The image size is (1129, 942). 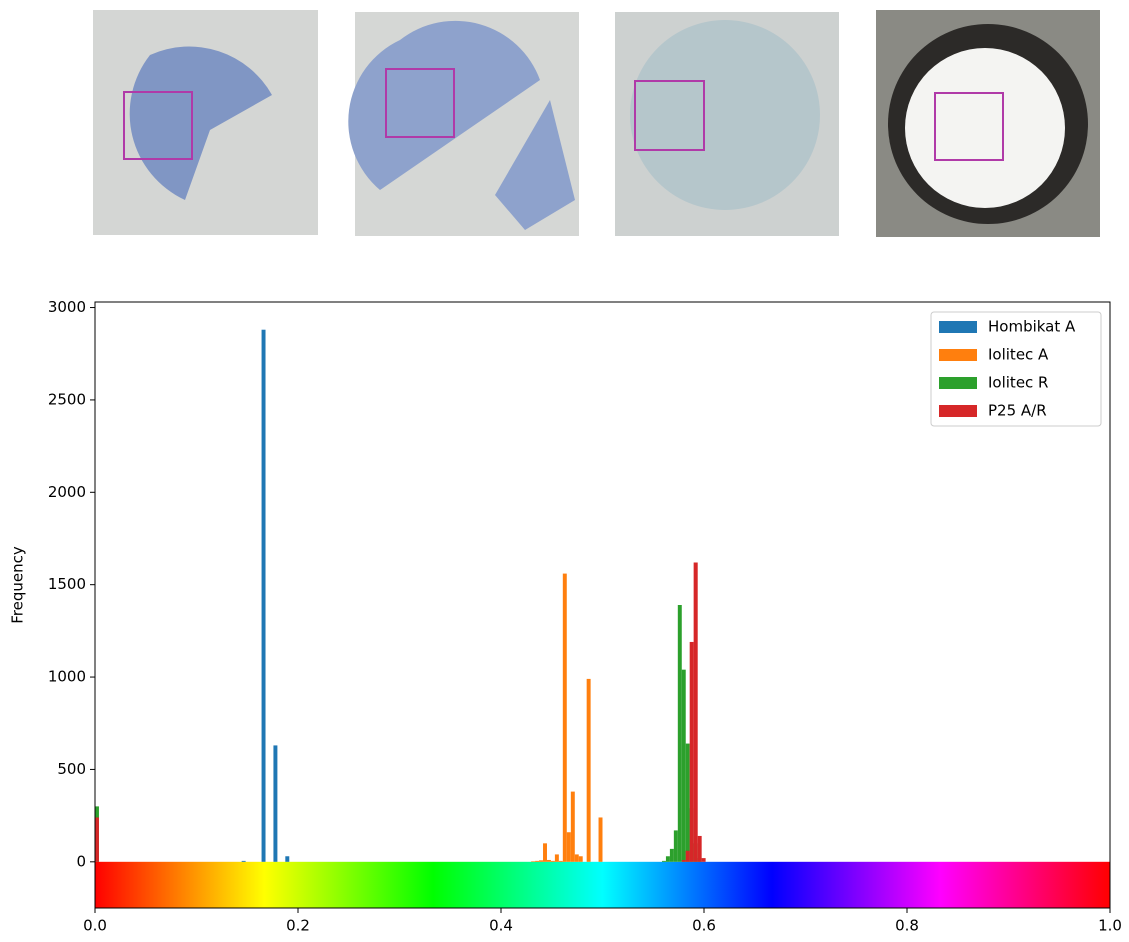 I want to click on hue-colorbar, so click(x=602, y=884).